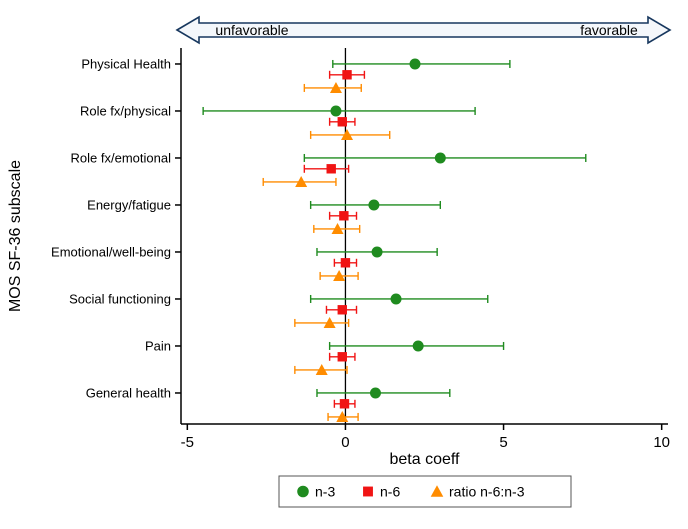 Image resolution: width=688 pixels, height=529 pixels. What do you see at coordinates (425, 459) in the screenshot?
I see `x-axis-title: beta coeff` at bounding box center [425, 459].